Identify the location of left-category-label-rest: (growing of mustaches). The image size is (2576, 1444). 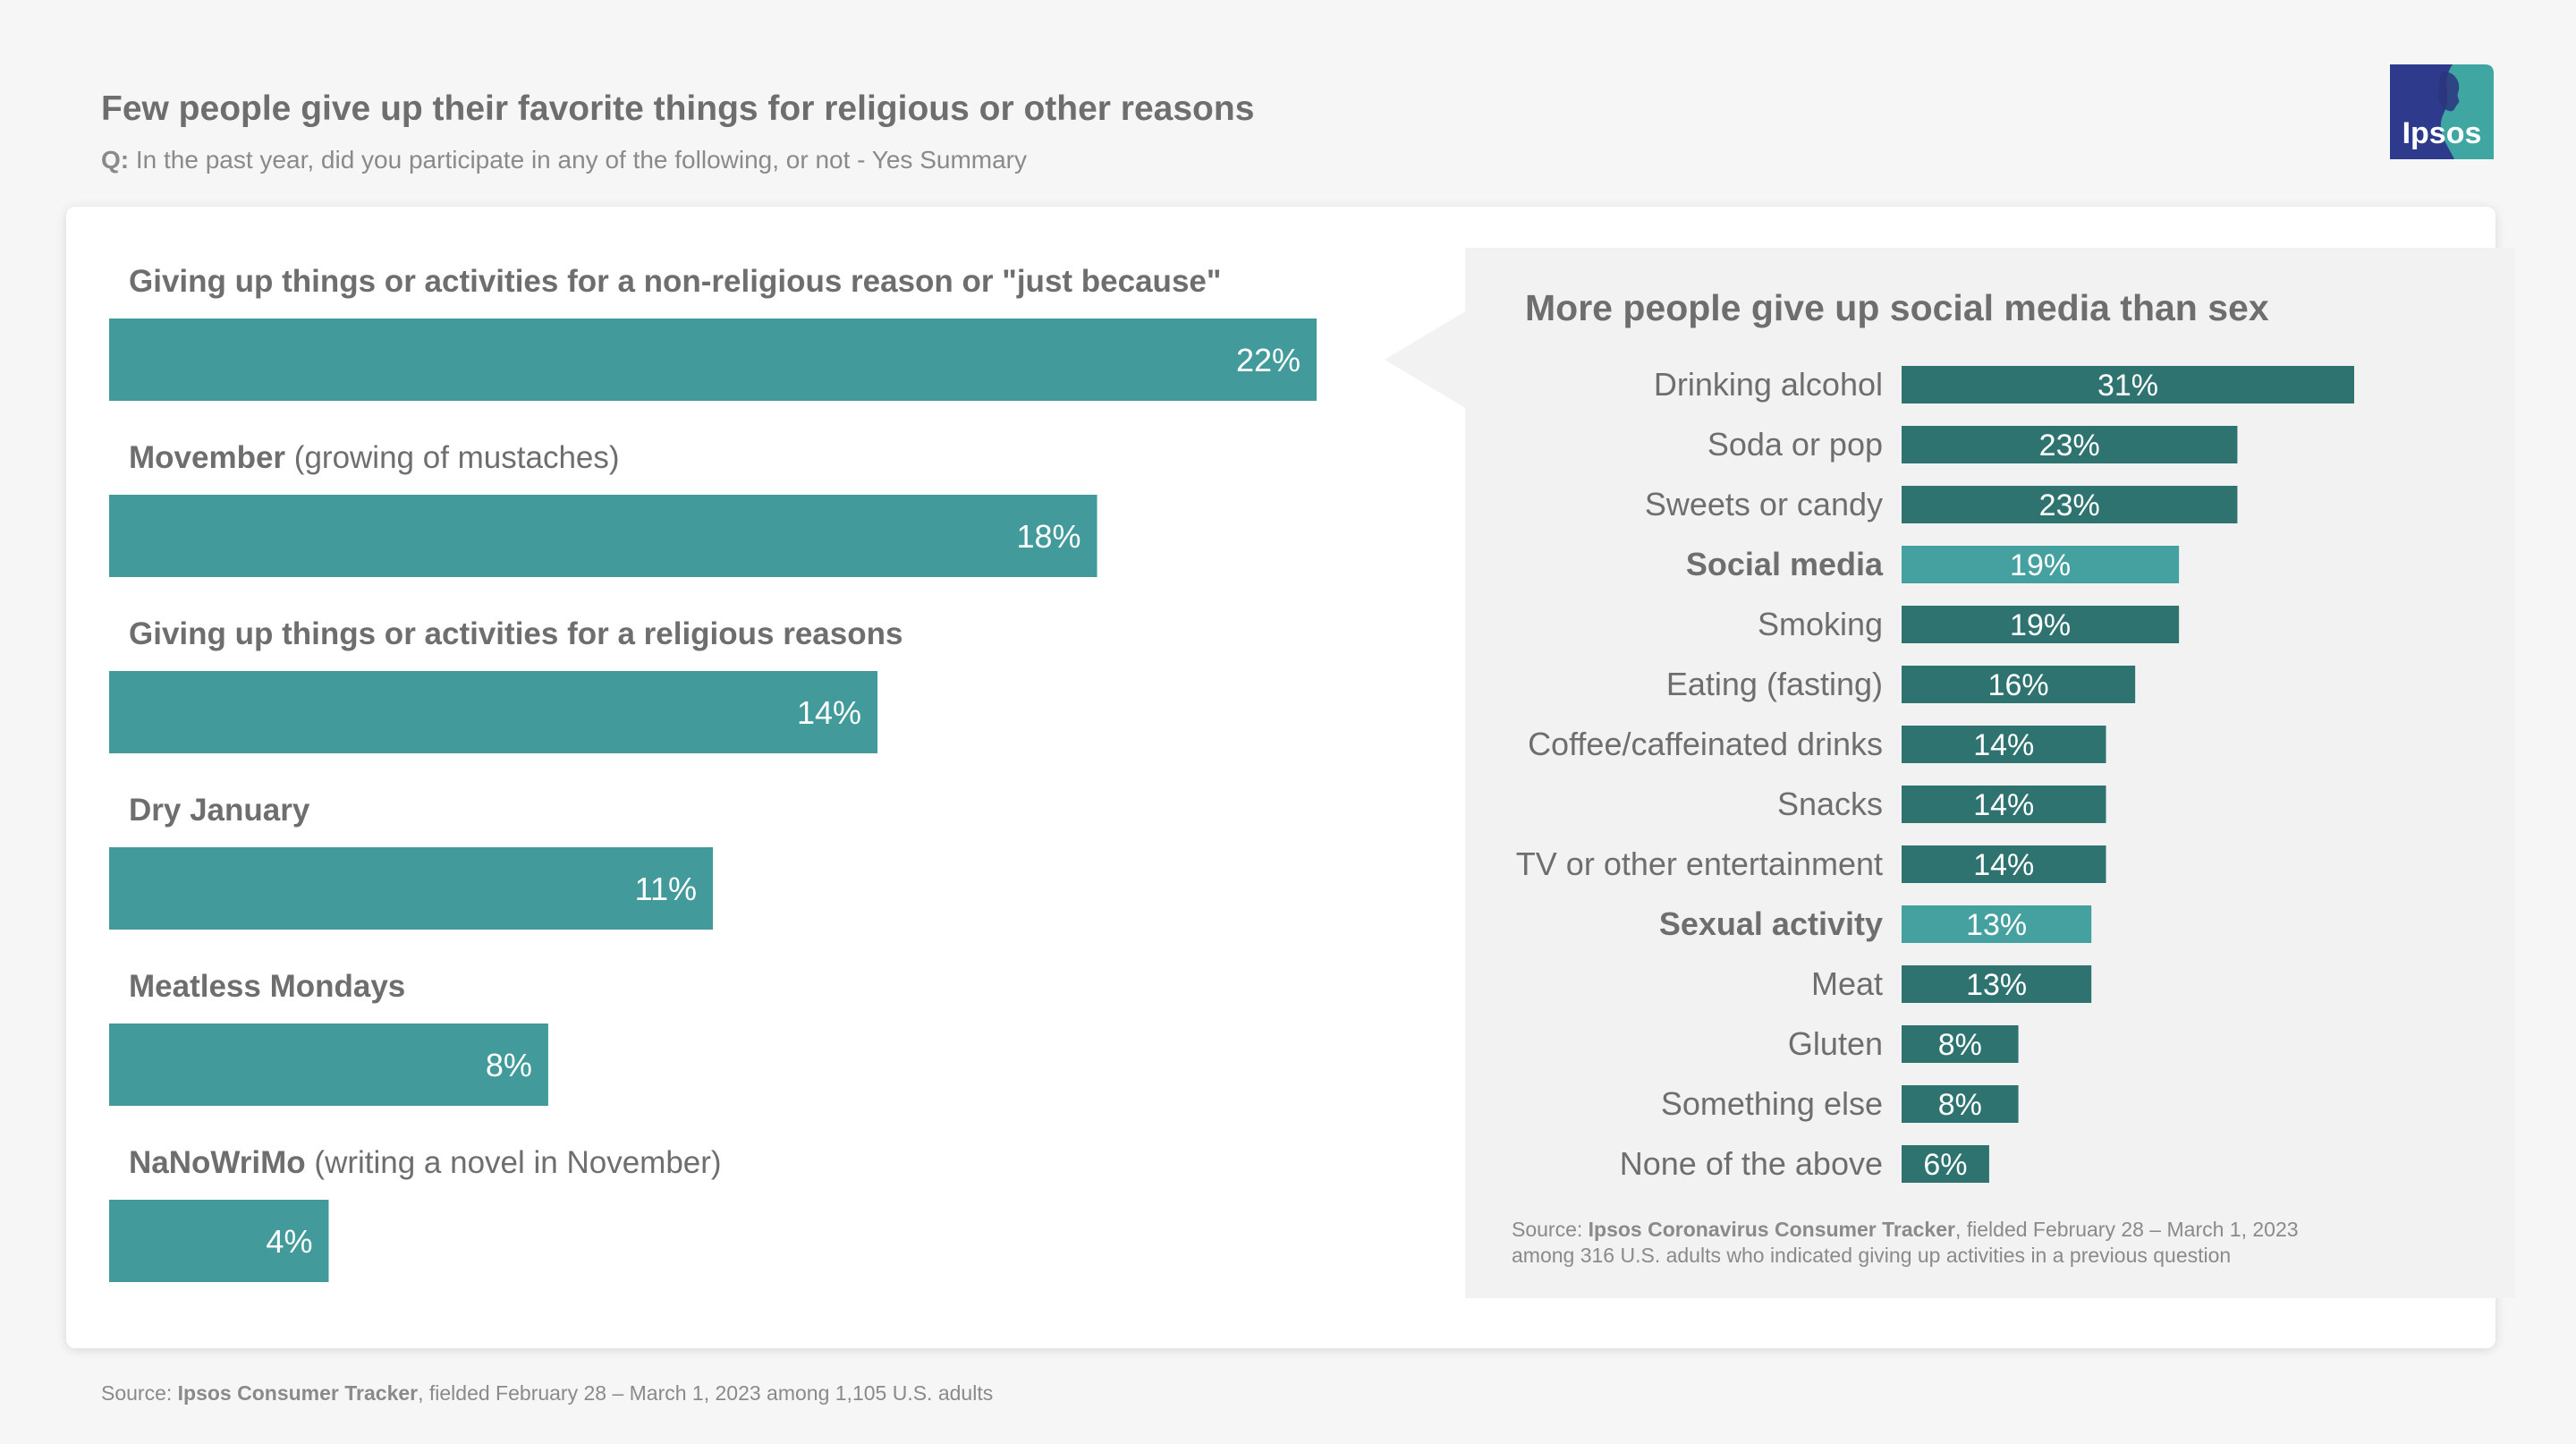
(452, 457).